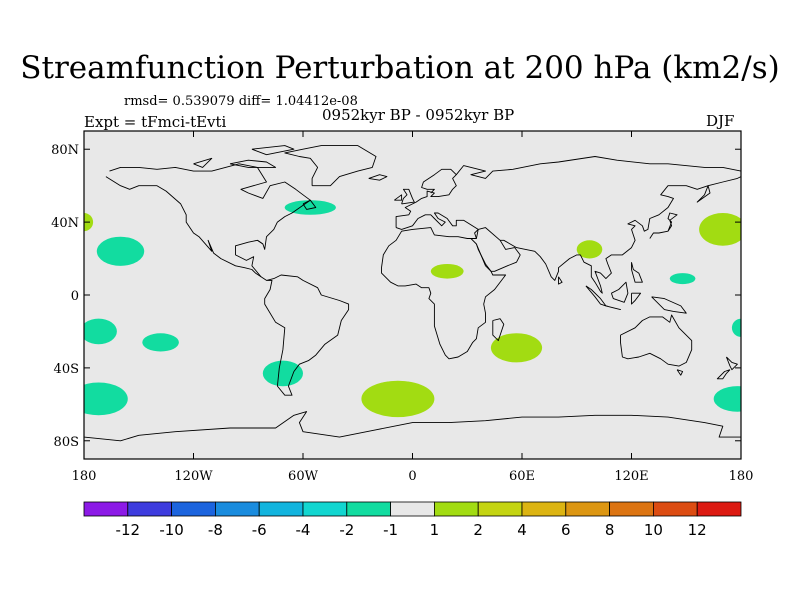 This screenshot has width=800, height=600. I want to click on stats-line: rmsd= 0.539079 diff= 1.04412e-08, so click(241, 101).